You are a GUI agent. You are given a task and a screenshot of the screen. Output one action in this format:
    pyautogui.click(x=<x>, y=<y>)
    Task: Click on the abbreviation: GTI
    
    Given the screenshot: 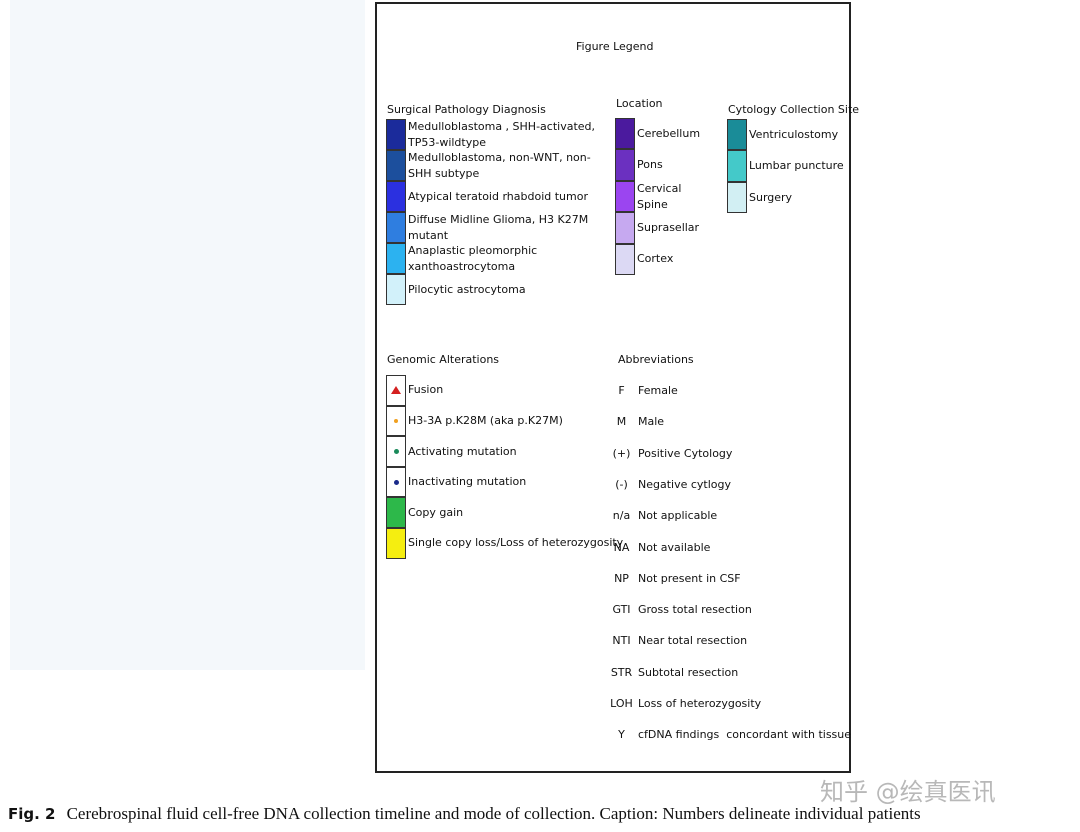 What is the action you would take?
    pyautogui.click(x=621, y=610)
    